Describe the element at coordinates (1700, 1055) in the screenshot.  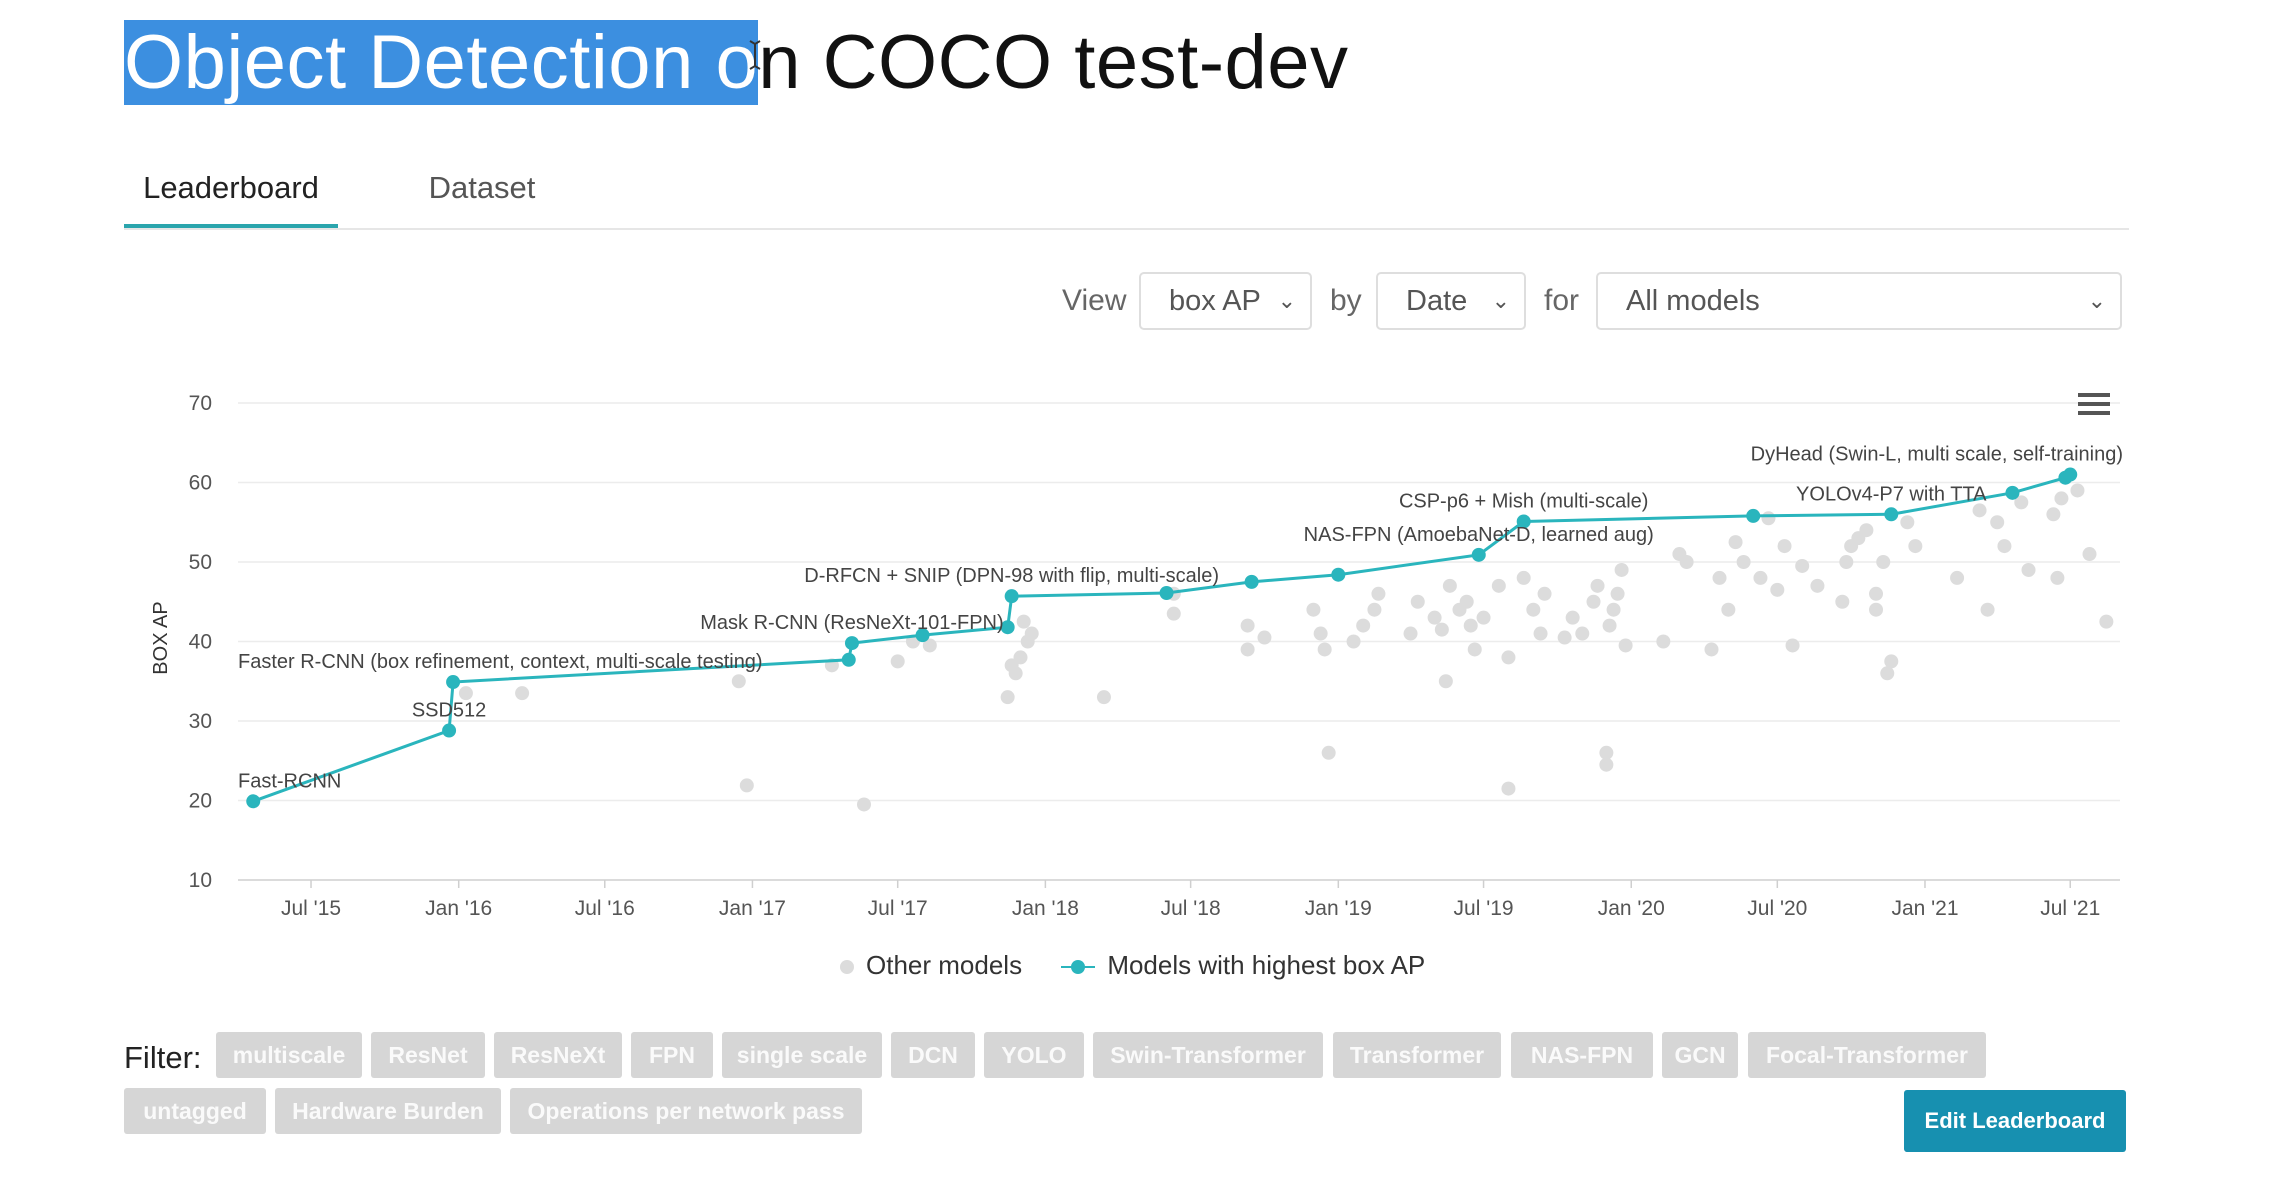
I see `filter-chip: GCN` at that location.